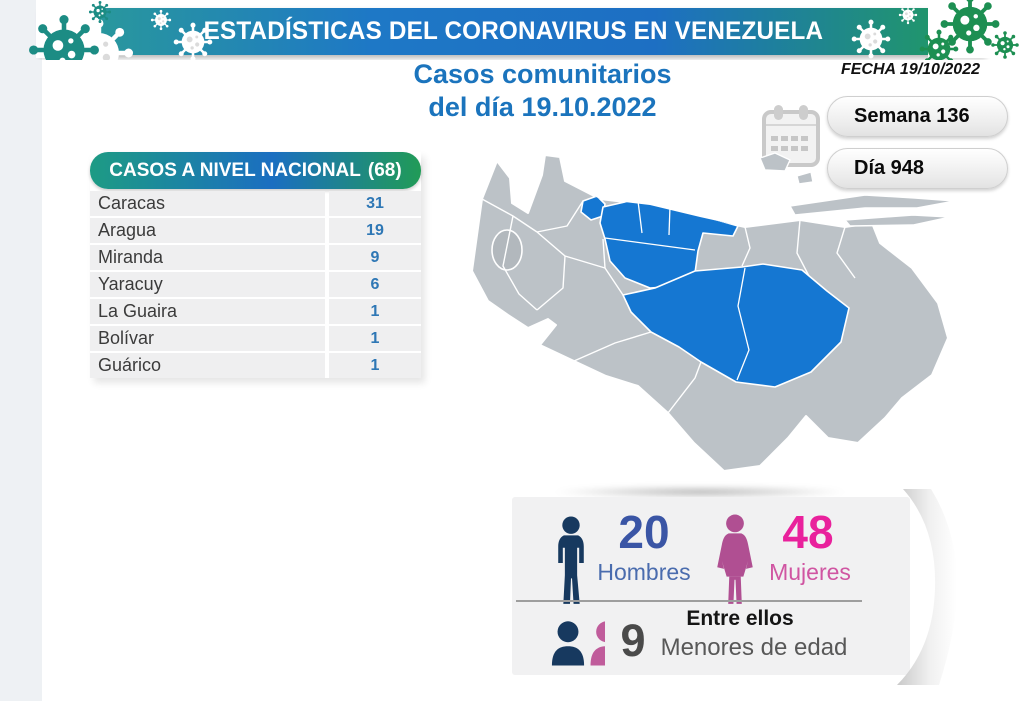  I want to click on state-name: Yaracuy, so click(207, 284).